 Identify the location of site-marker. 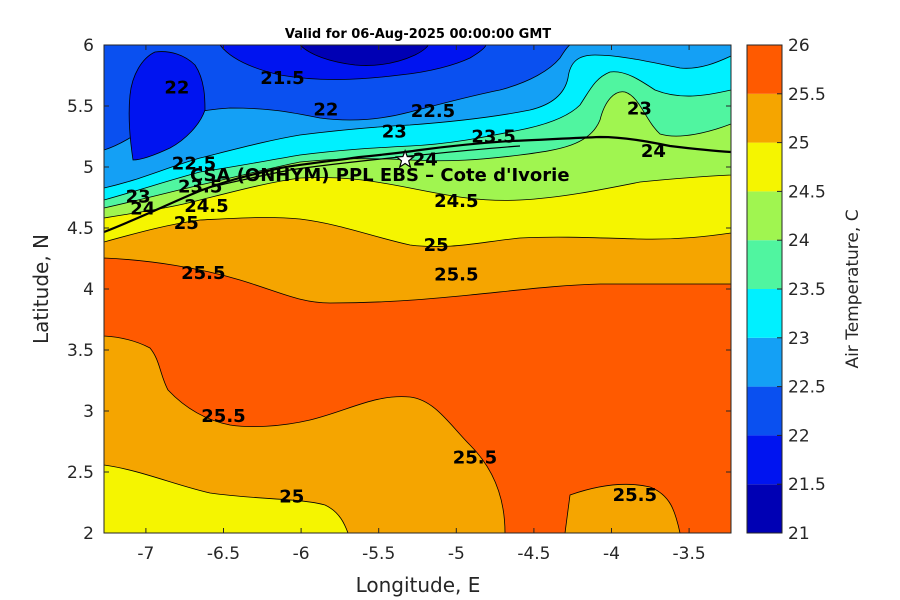
(405, 158).